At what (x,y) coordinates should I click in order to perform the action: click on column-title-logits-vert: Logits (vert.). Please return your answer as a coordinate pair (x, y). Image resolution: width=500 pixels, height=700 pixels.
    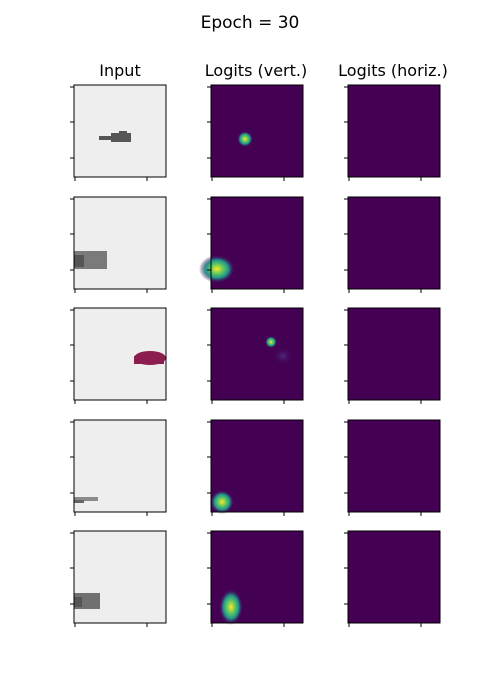
    Looking at the image, I should click on (256, 70).